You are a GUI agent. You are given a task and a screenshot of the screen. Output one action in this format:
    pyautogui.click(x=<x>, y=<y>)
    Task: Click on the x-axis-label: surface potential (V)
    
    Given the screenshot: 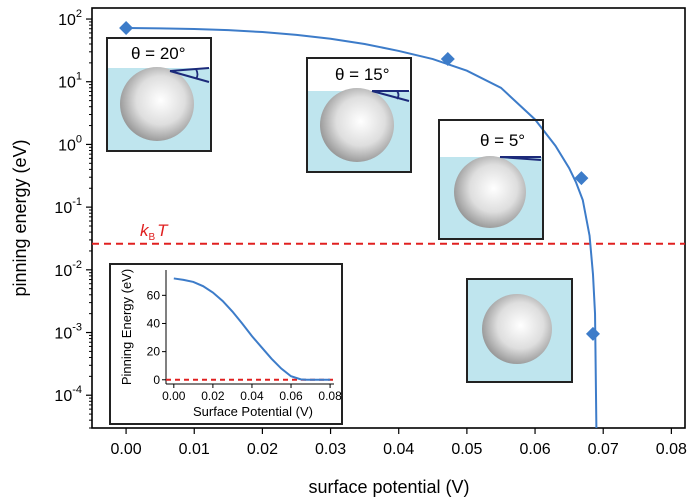 What is the action you would take?
    pyautogui.click(x=388, y=487)
    